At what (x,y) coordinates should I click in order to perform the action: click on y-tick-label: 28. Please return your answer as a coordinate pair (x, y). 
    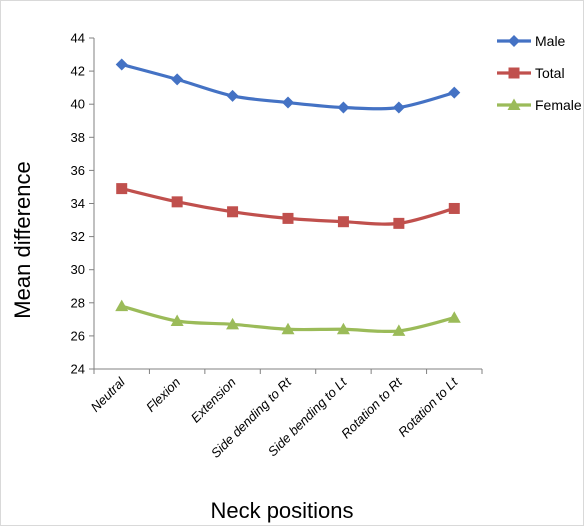
    Looking at the image, I should click on (78, 302).